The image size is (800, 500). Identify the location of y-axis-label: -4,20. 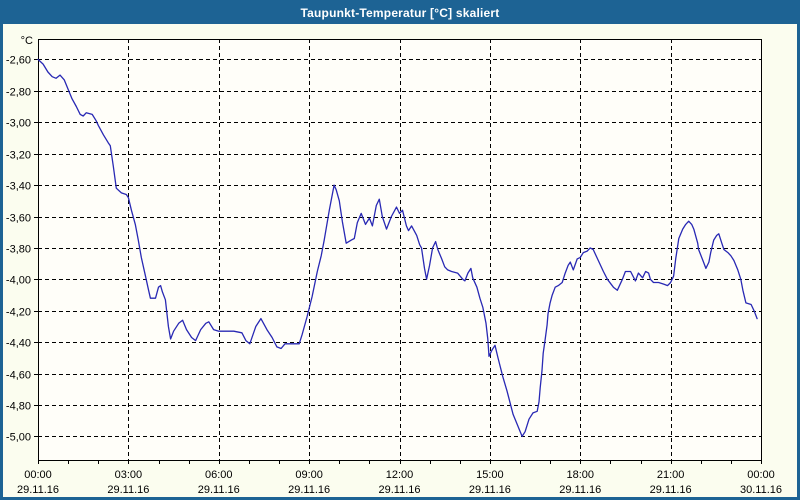
(18, 313).